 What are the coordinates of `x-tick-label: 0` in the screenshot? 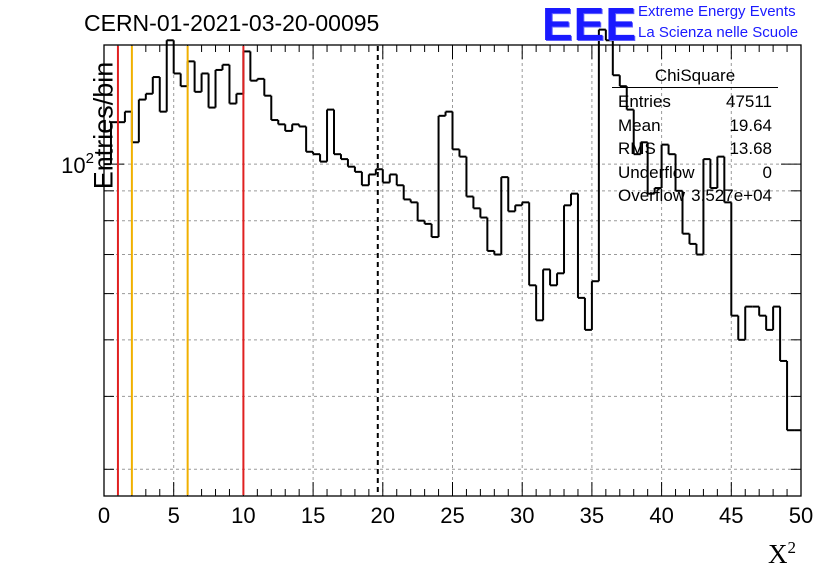 It's located at (104, 515).